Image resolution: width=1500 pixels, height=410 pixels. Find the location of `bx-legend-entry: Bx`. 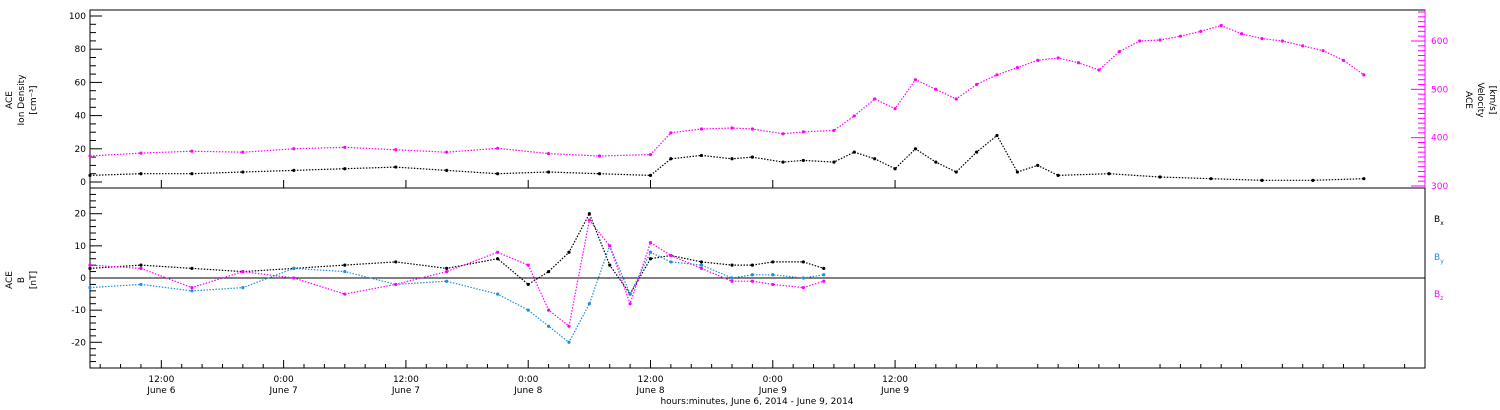

bx-legend-entry: Bx is located at coordinates (1439, 221).